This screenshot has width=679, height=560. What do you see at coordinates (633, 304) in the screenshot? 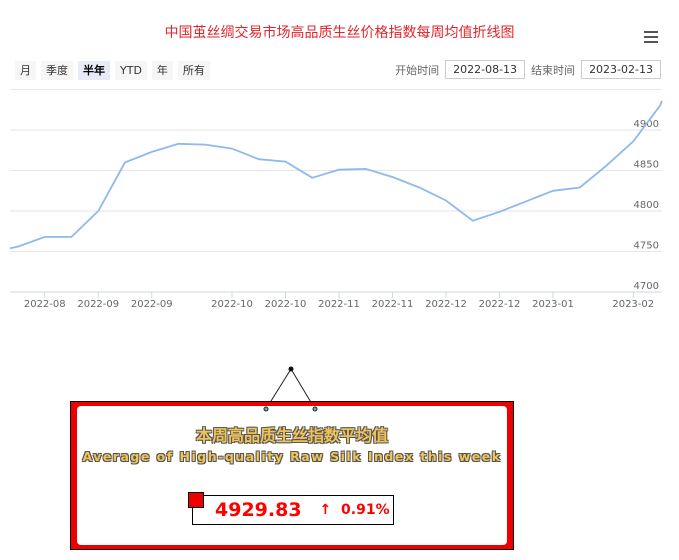
I see `x-tick-label: 2023-02` at bounding box center [633, 304].